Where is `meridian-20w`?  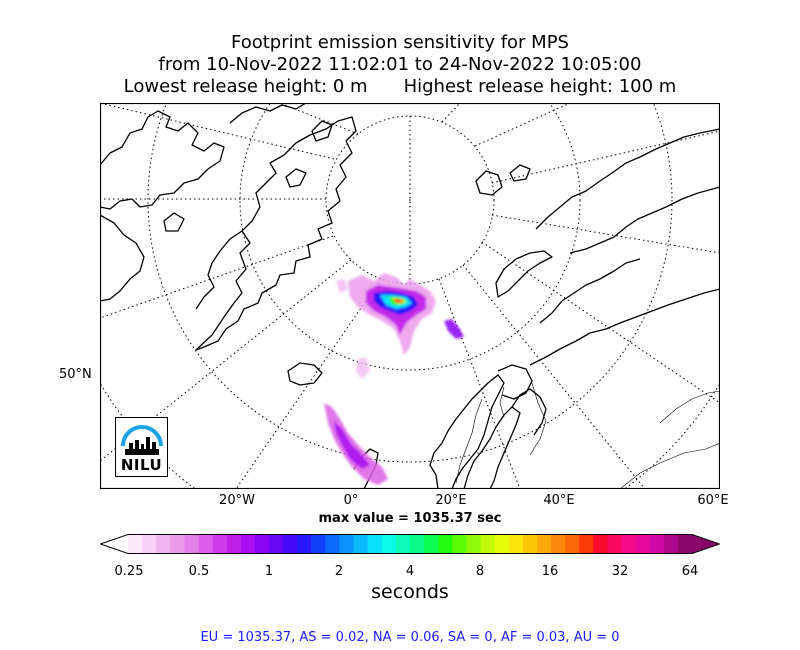
meridian-20w is located at coordinates (308, 383).